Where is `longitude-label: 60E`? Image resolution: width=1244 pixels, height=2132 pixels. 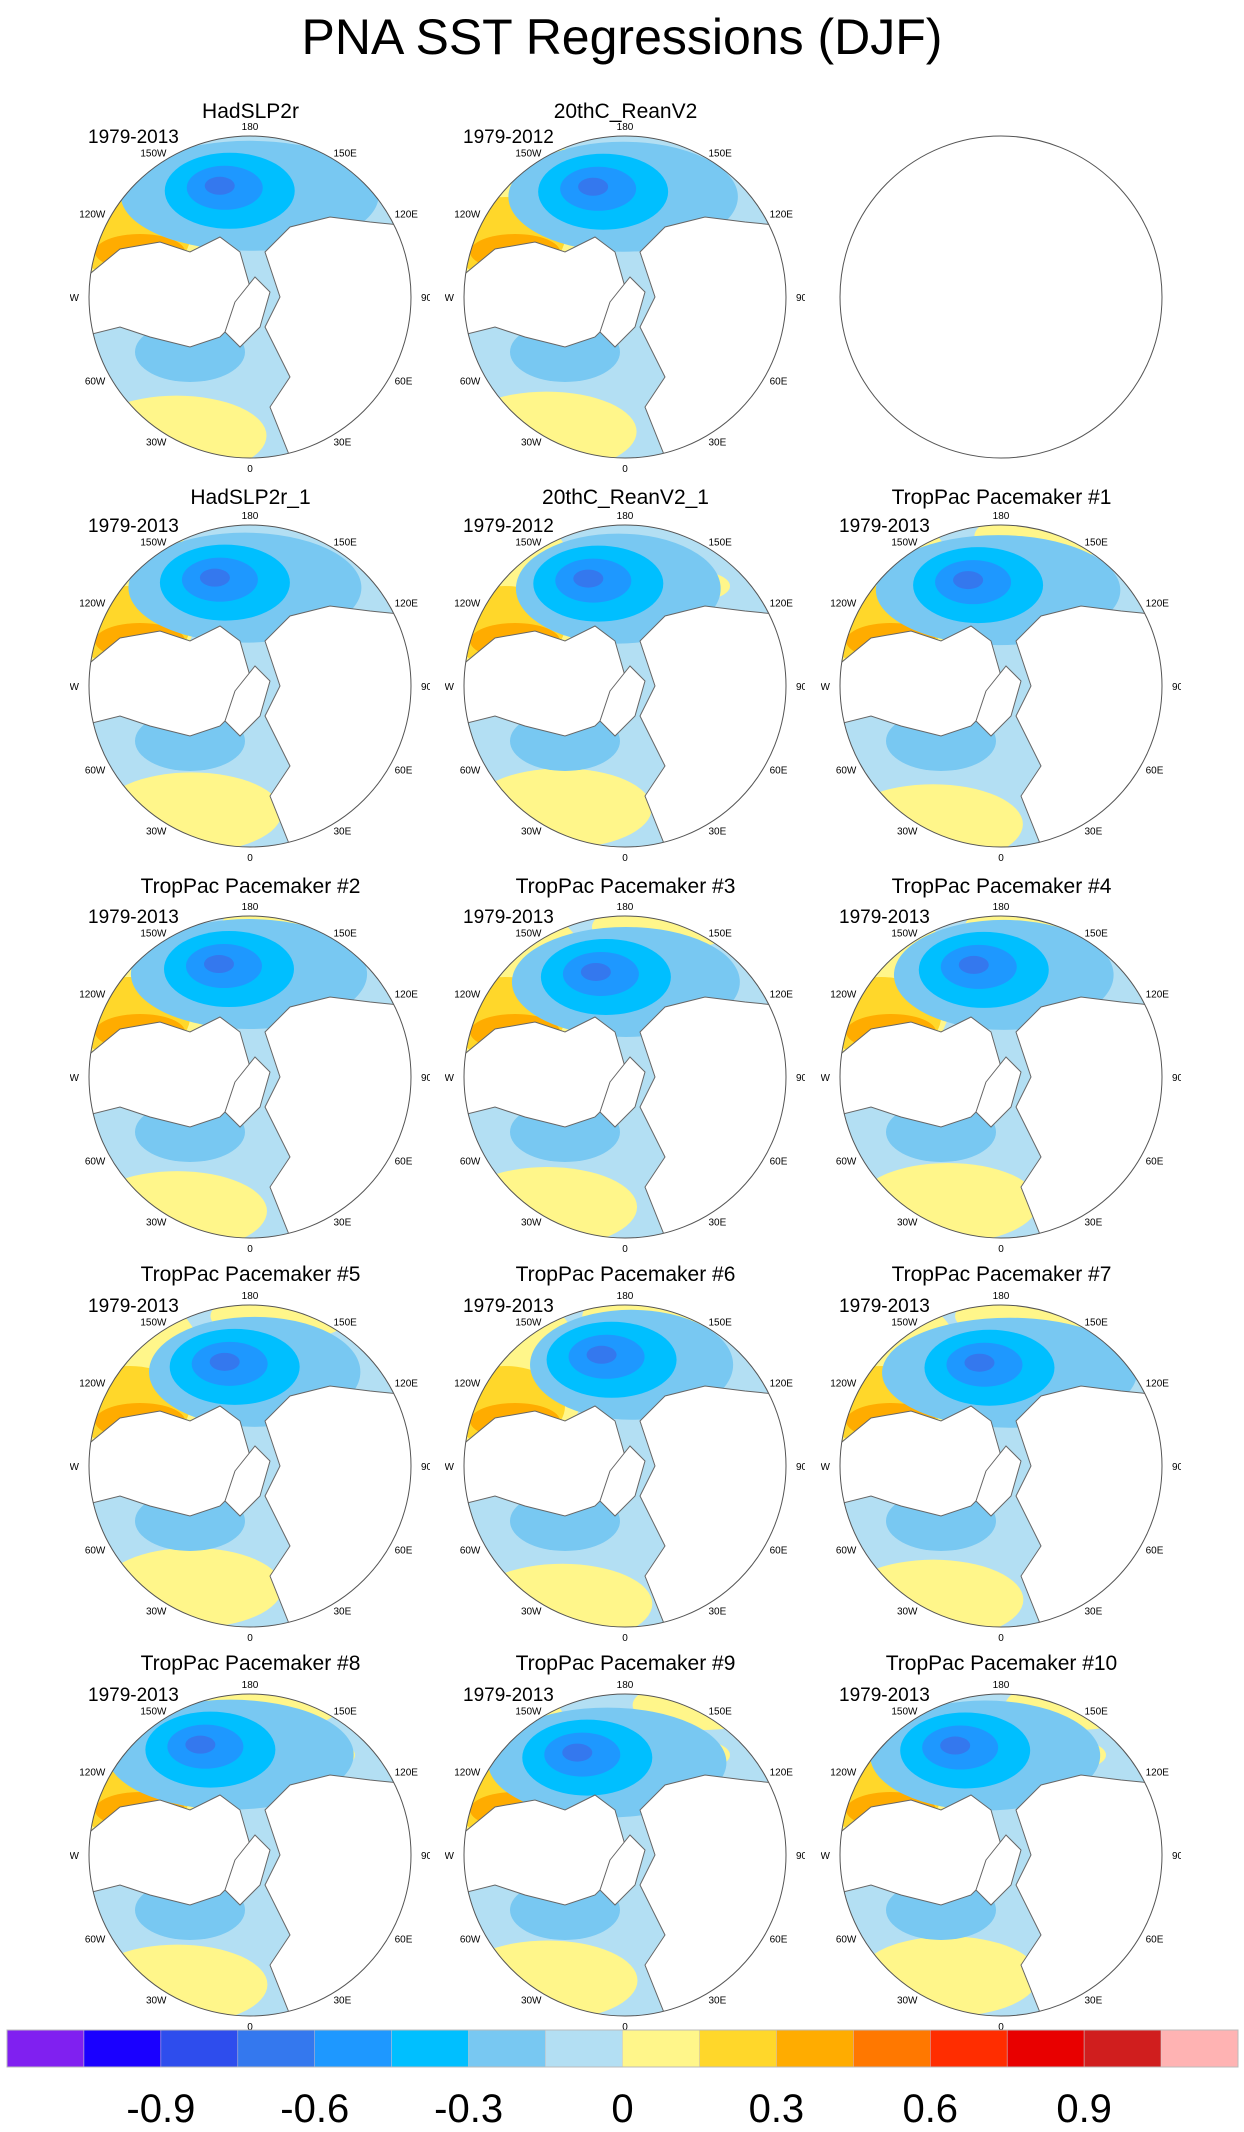 longitude-label: 60E is located at coordinates (404, 1162).